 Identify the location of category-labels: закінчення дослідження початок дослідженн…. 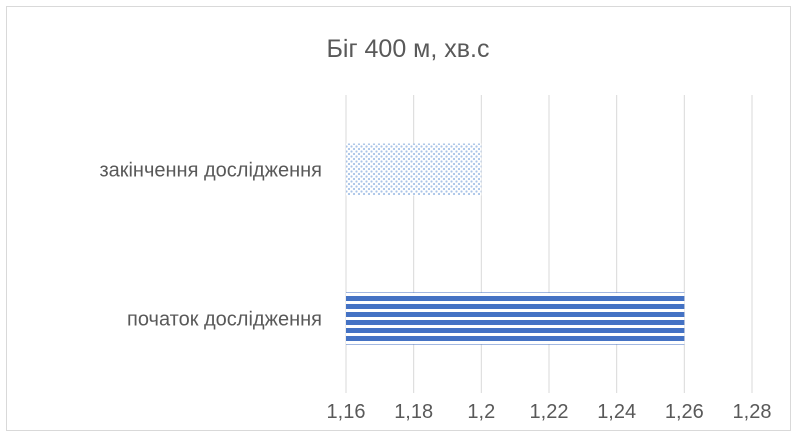
(210, 245).